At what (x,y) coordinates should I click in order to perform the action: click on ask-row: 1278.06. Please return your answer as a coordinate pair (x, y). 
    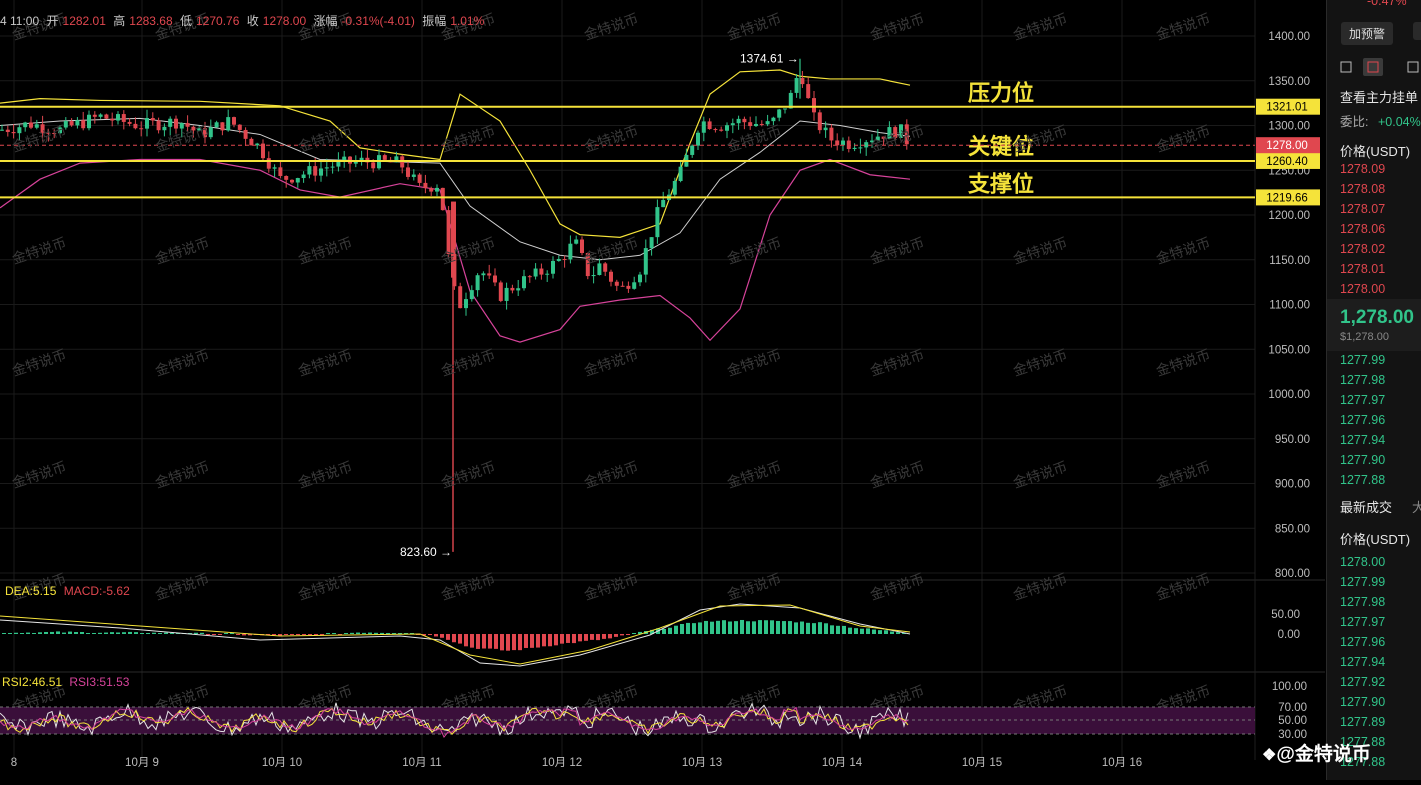
    Looking at the image, I should click on (1363, 229).